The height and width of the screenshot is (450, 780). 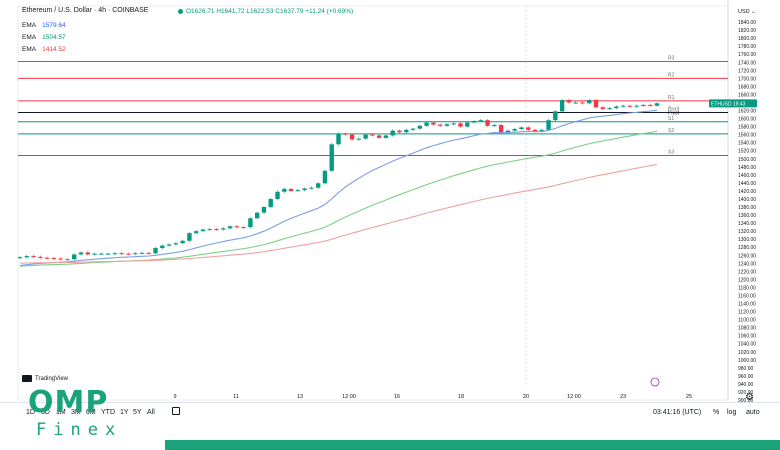 What do you see at coordinates (753, 412) in the screenshot?
I see `auto-scale-button: auto` at bounding box center [753, 412].